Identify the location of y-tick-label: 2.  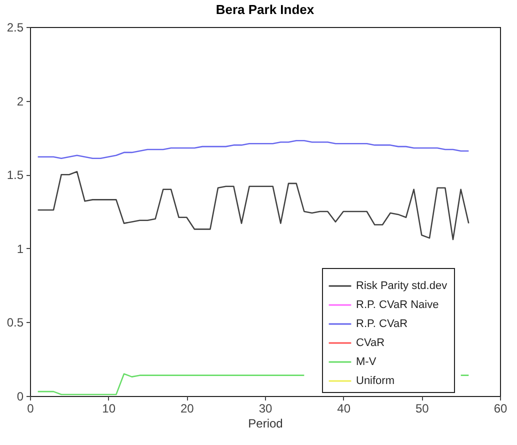
(20, 101).